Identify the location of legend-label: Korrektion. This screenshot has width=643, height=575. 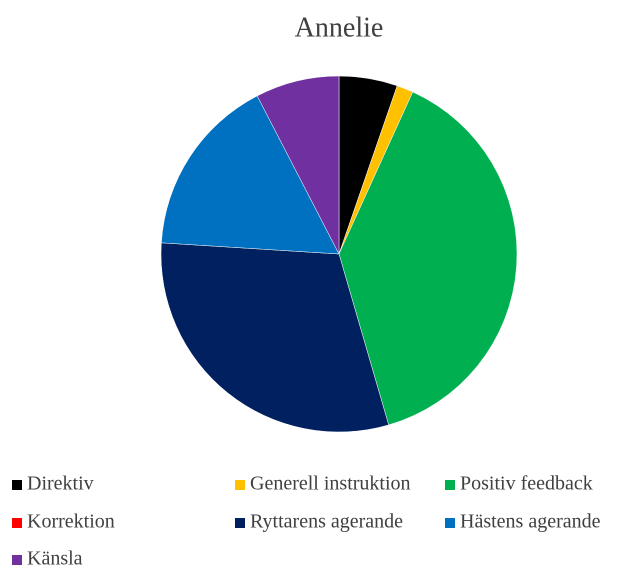
(71, 522).